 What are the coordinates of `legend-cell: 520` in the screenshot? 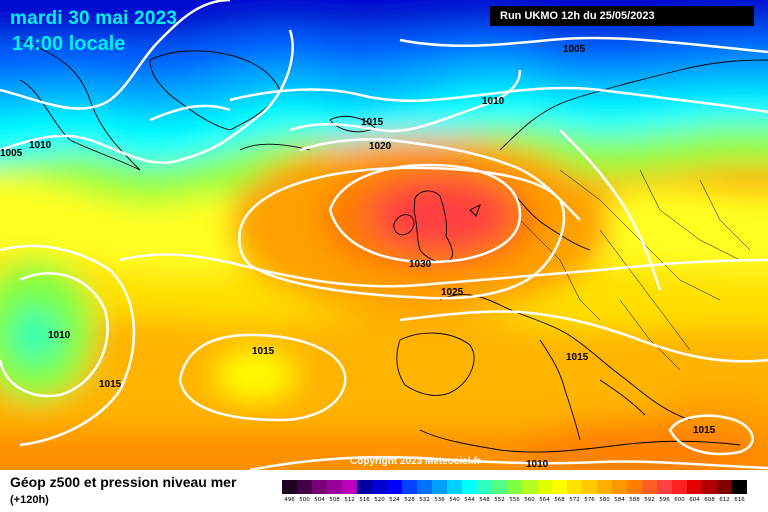 It's located at (379, 491).